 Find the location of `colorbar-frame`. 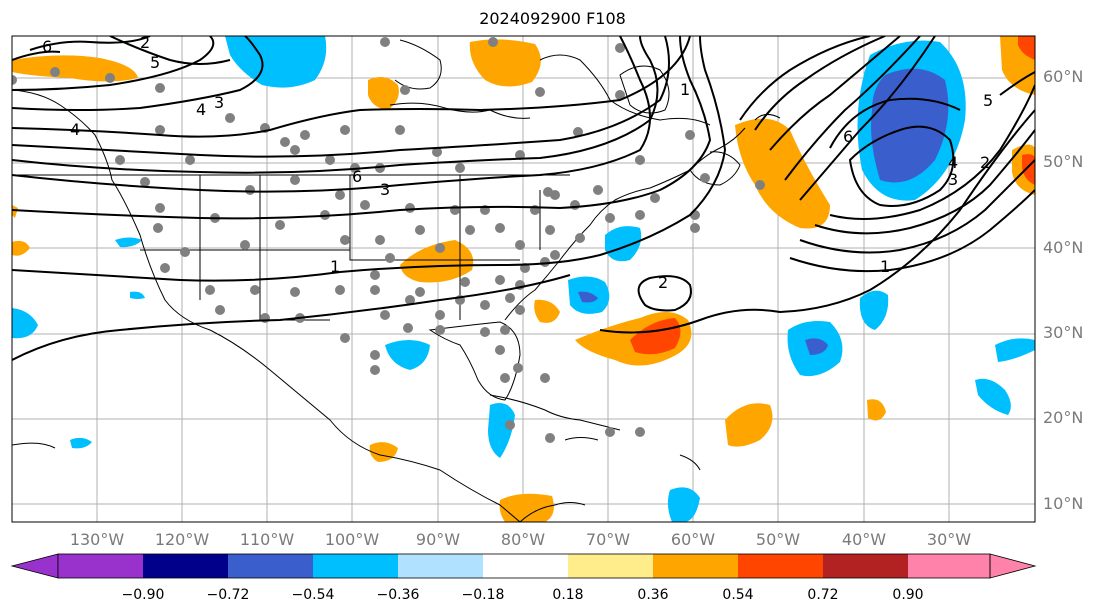

colorbar-frame is located at coordinates (524, 566).